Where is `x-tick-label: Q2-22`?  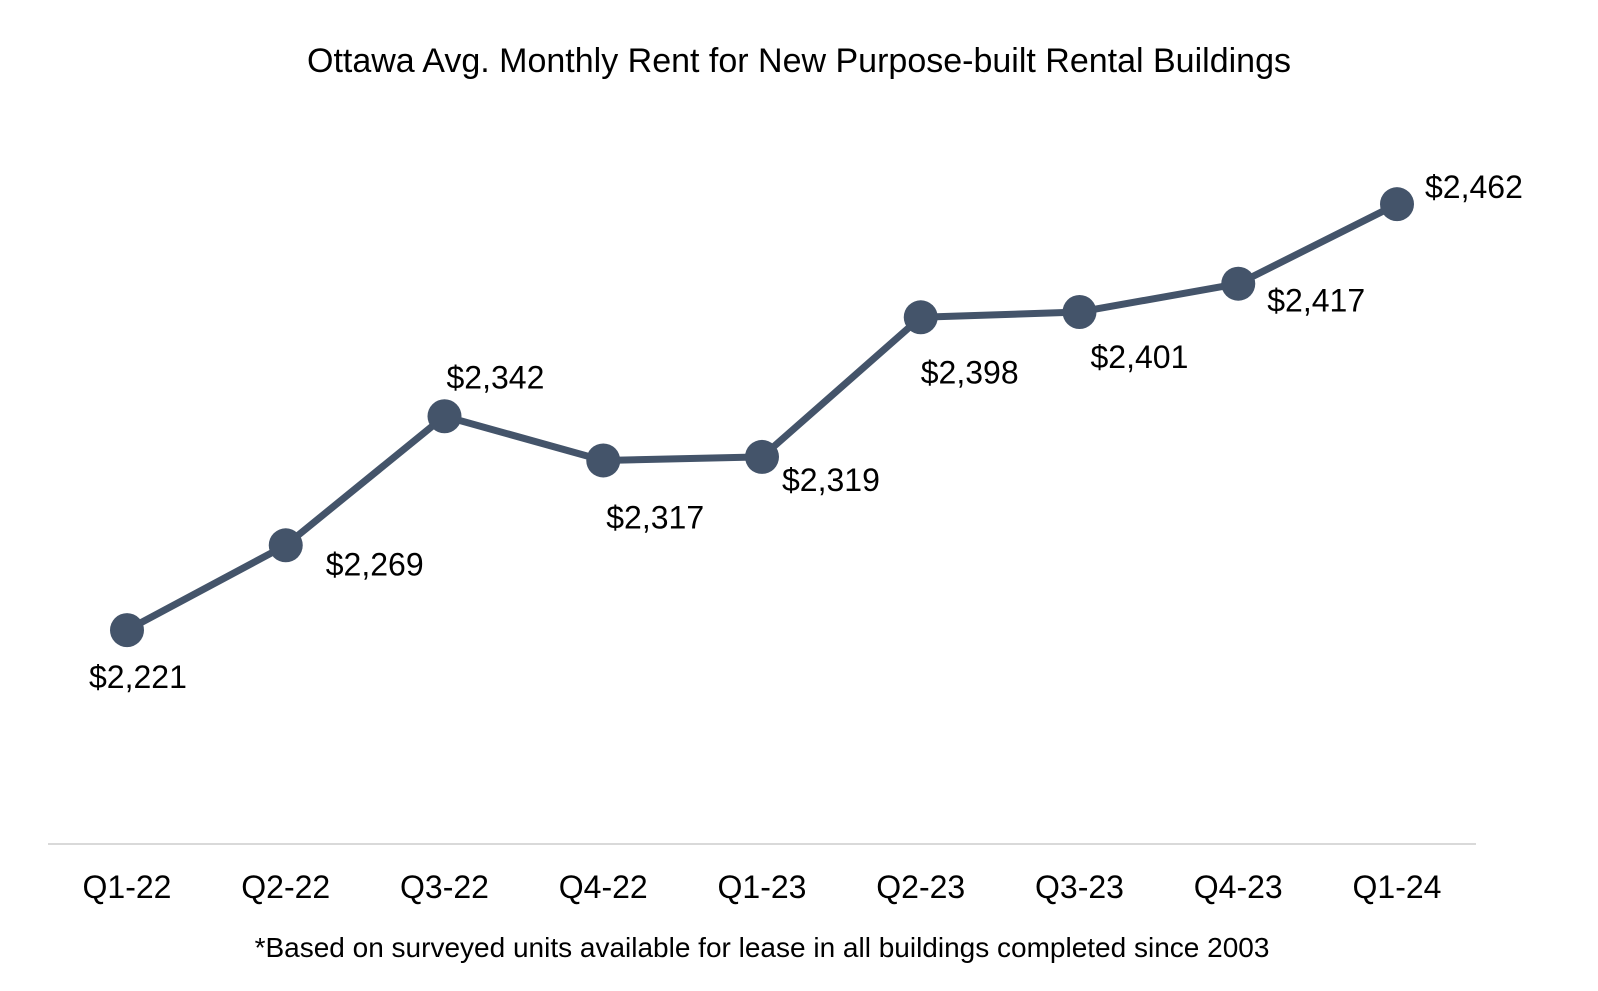
x-tick-label: Q2-22 is located at coordinates (285, 887).